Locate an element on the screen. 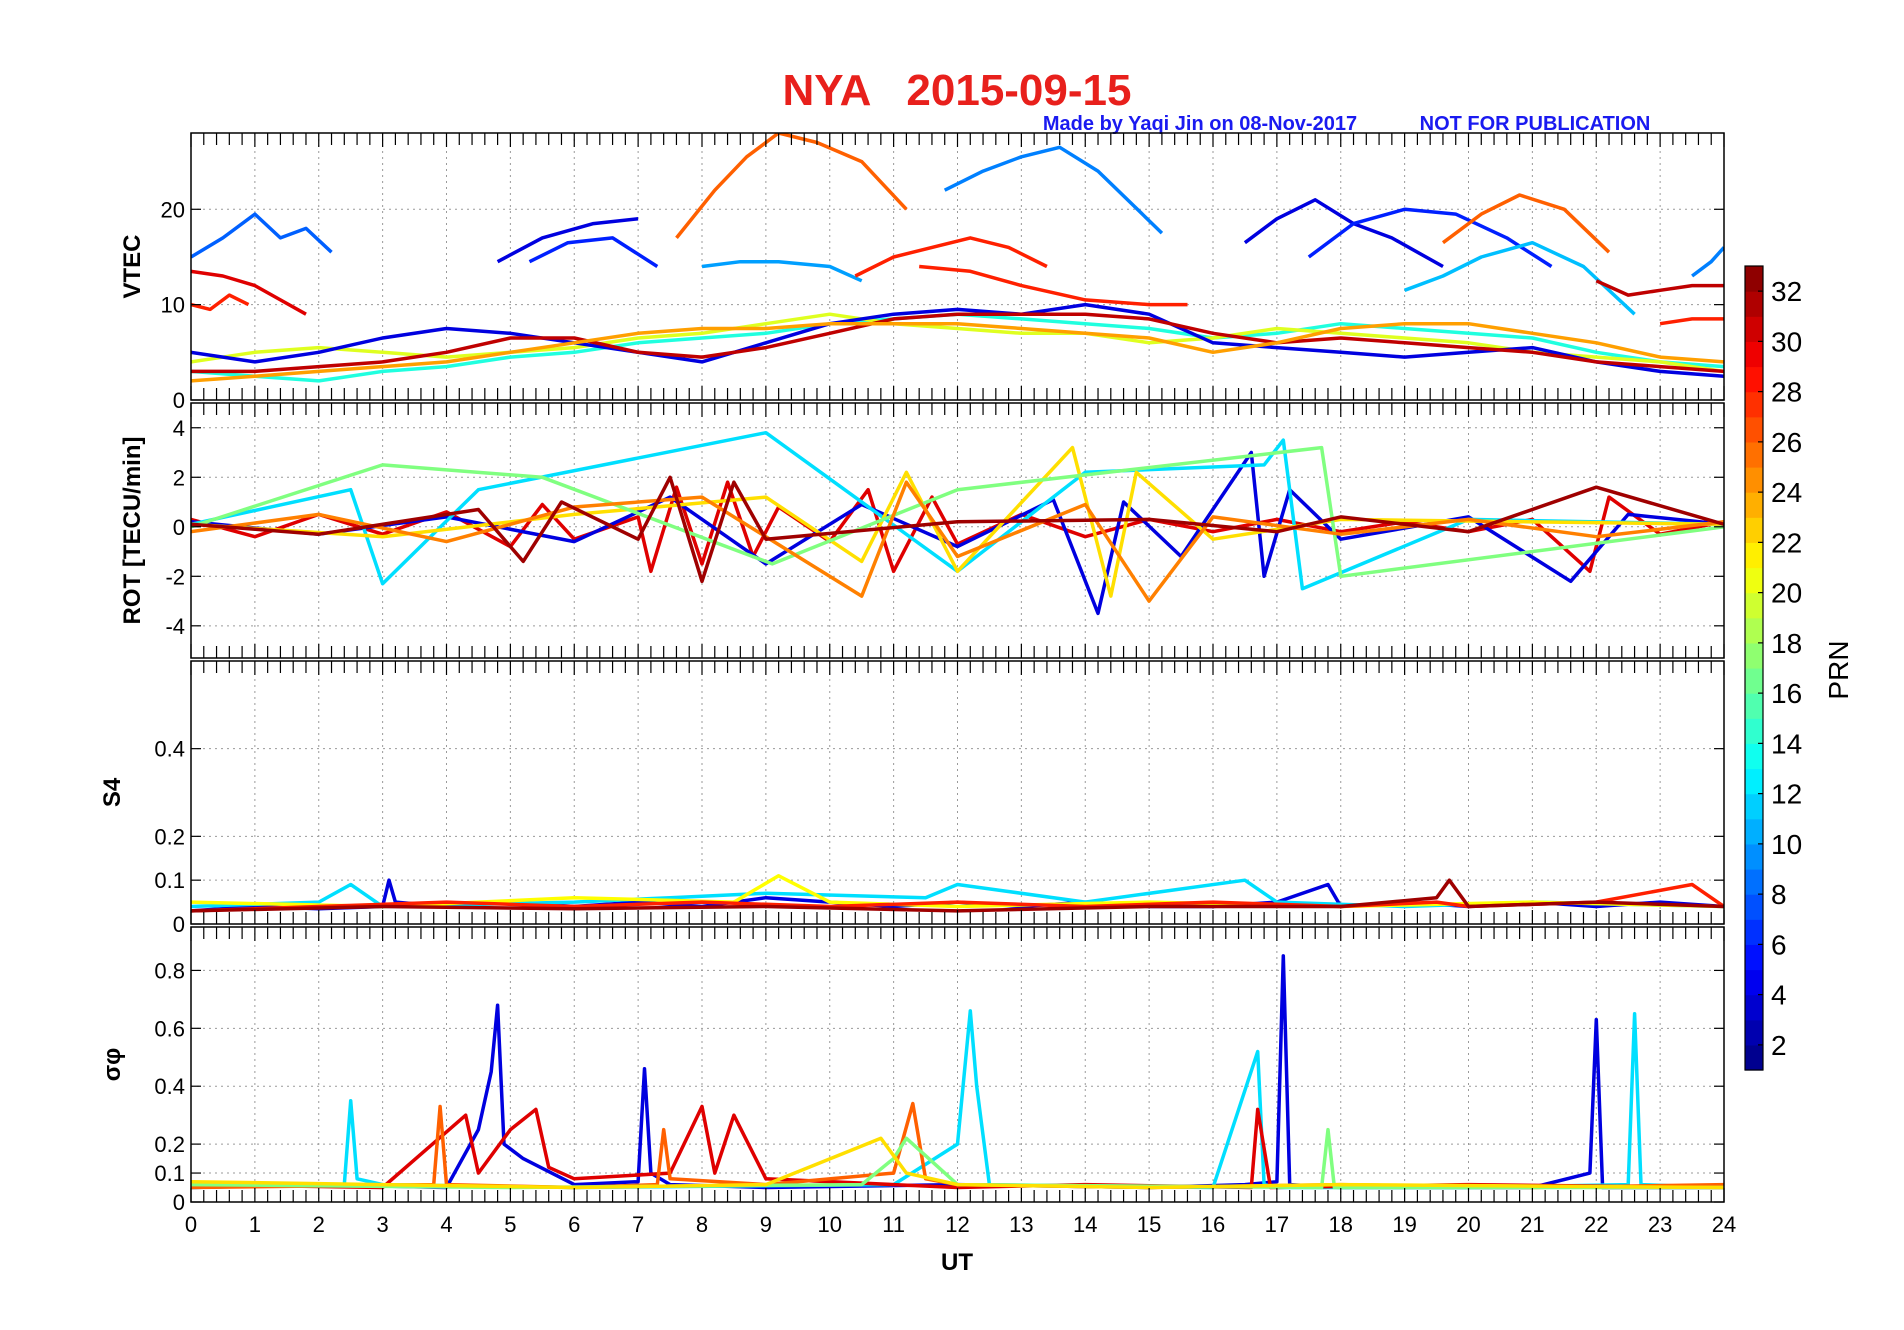  colorbar-tick-label: 10 is located at coordinates (1786, 844).